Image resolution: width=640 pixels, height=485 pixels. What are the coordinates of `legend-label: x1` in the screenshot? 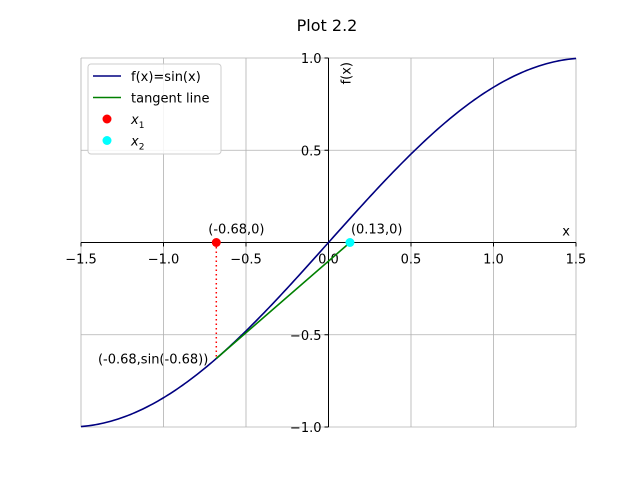 It's located at (137, 122).